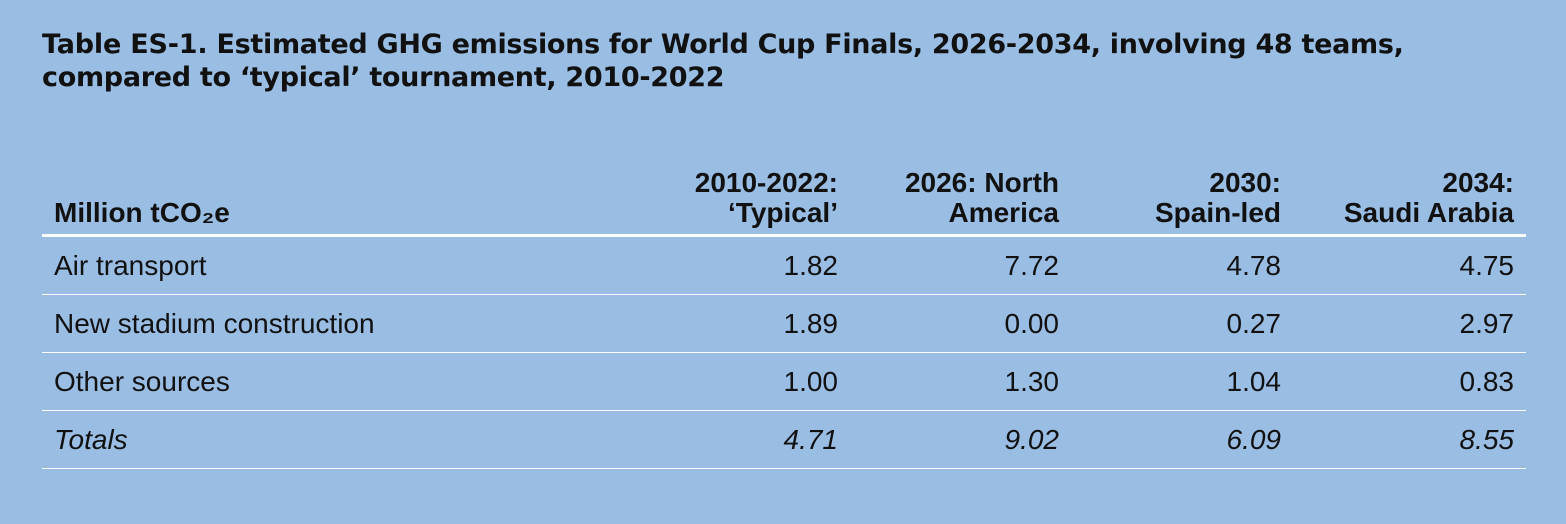 The width and height of the screenshot is (1566, 524). Describe the element at coordinates (1409, 381) in the screenshot. I see `table-cell: 0.83` at that location.